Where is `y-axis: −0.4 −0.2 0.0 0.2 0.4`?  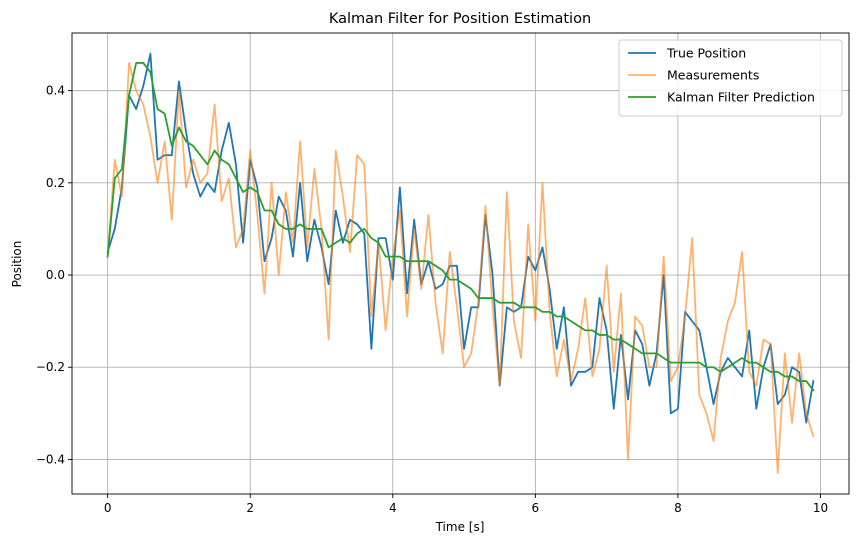
y-axis: −0.4 −0.2 0.0 0.2 0.4 is located at coordinates (54, 275).